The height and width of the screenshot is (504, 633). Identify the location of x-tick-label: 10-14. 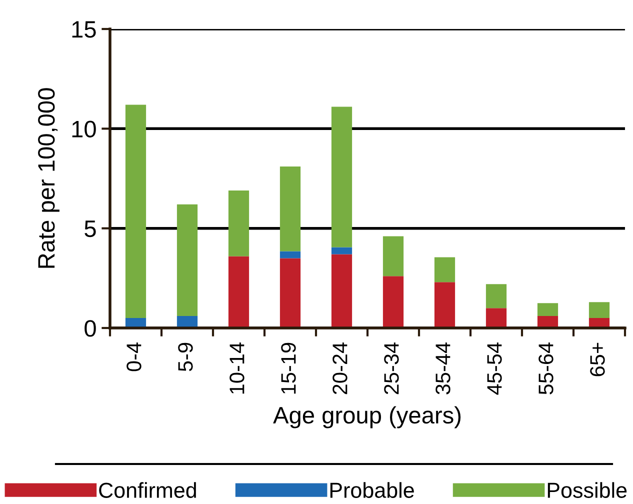
(237, 368).